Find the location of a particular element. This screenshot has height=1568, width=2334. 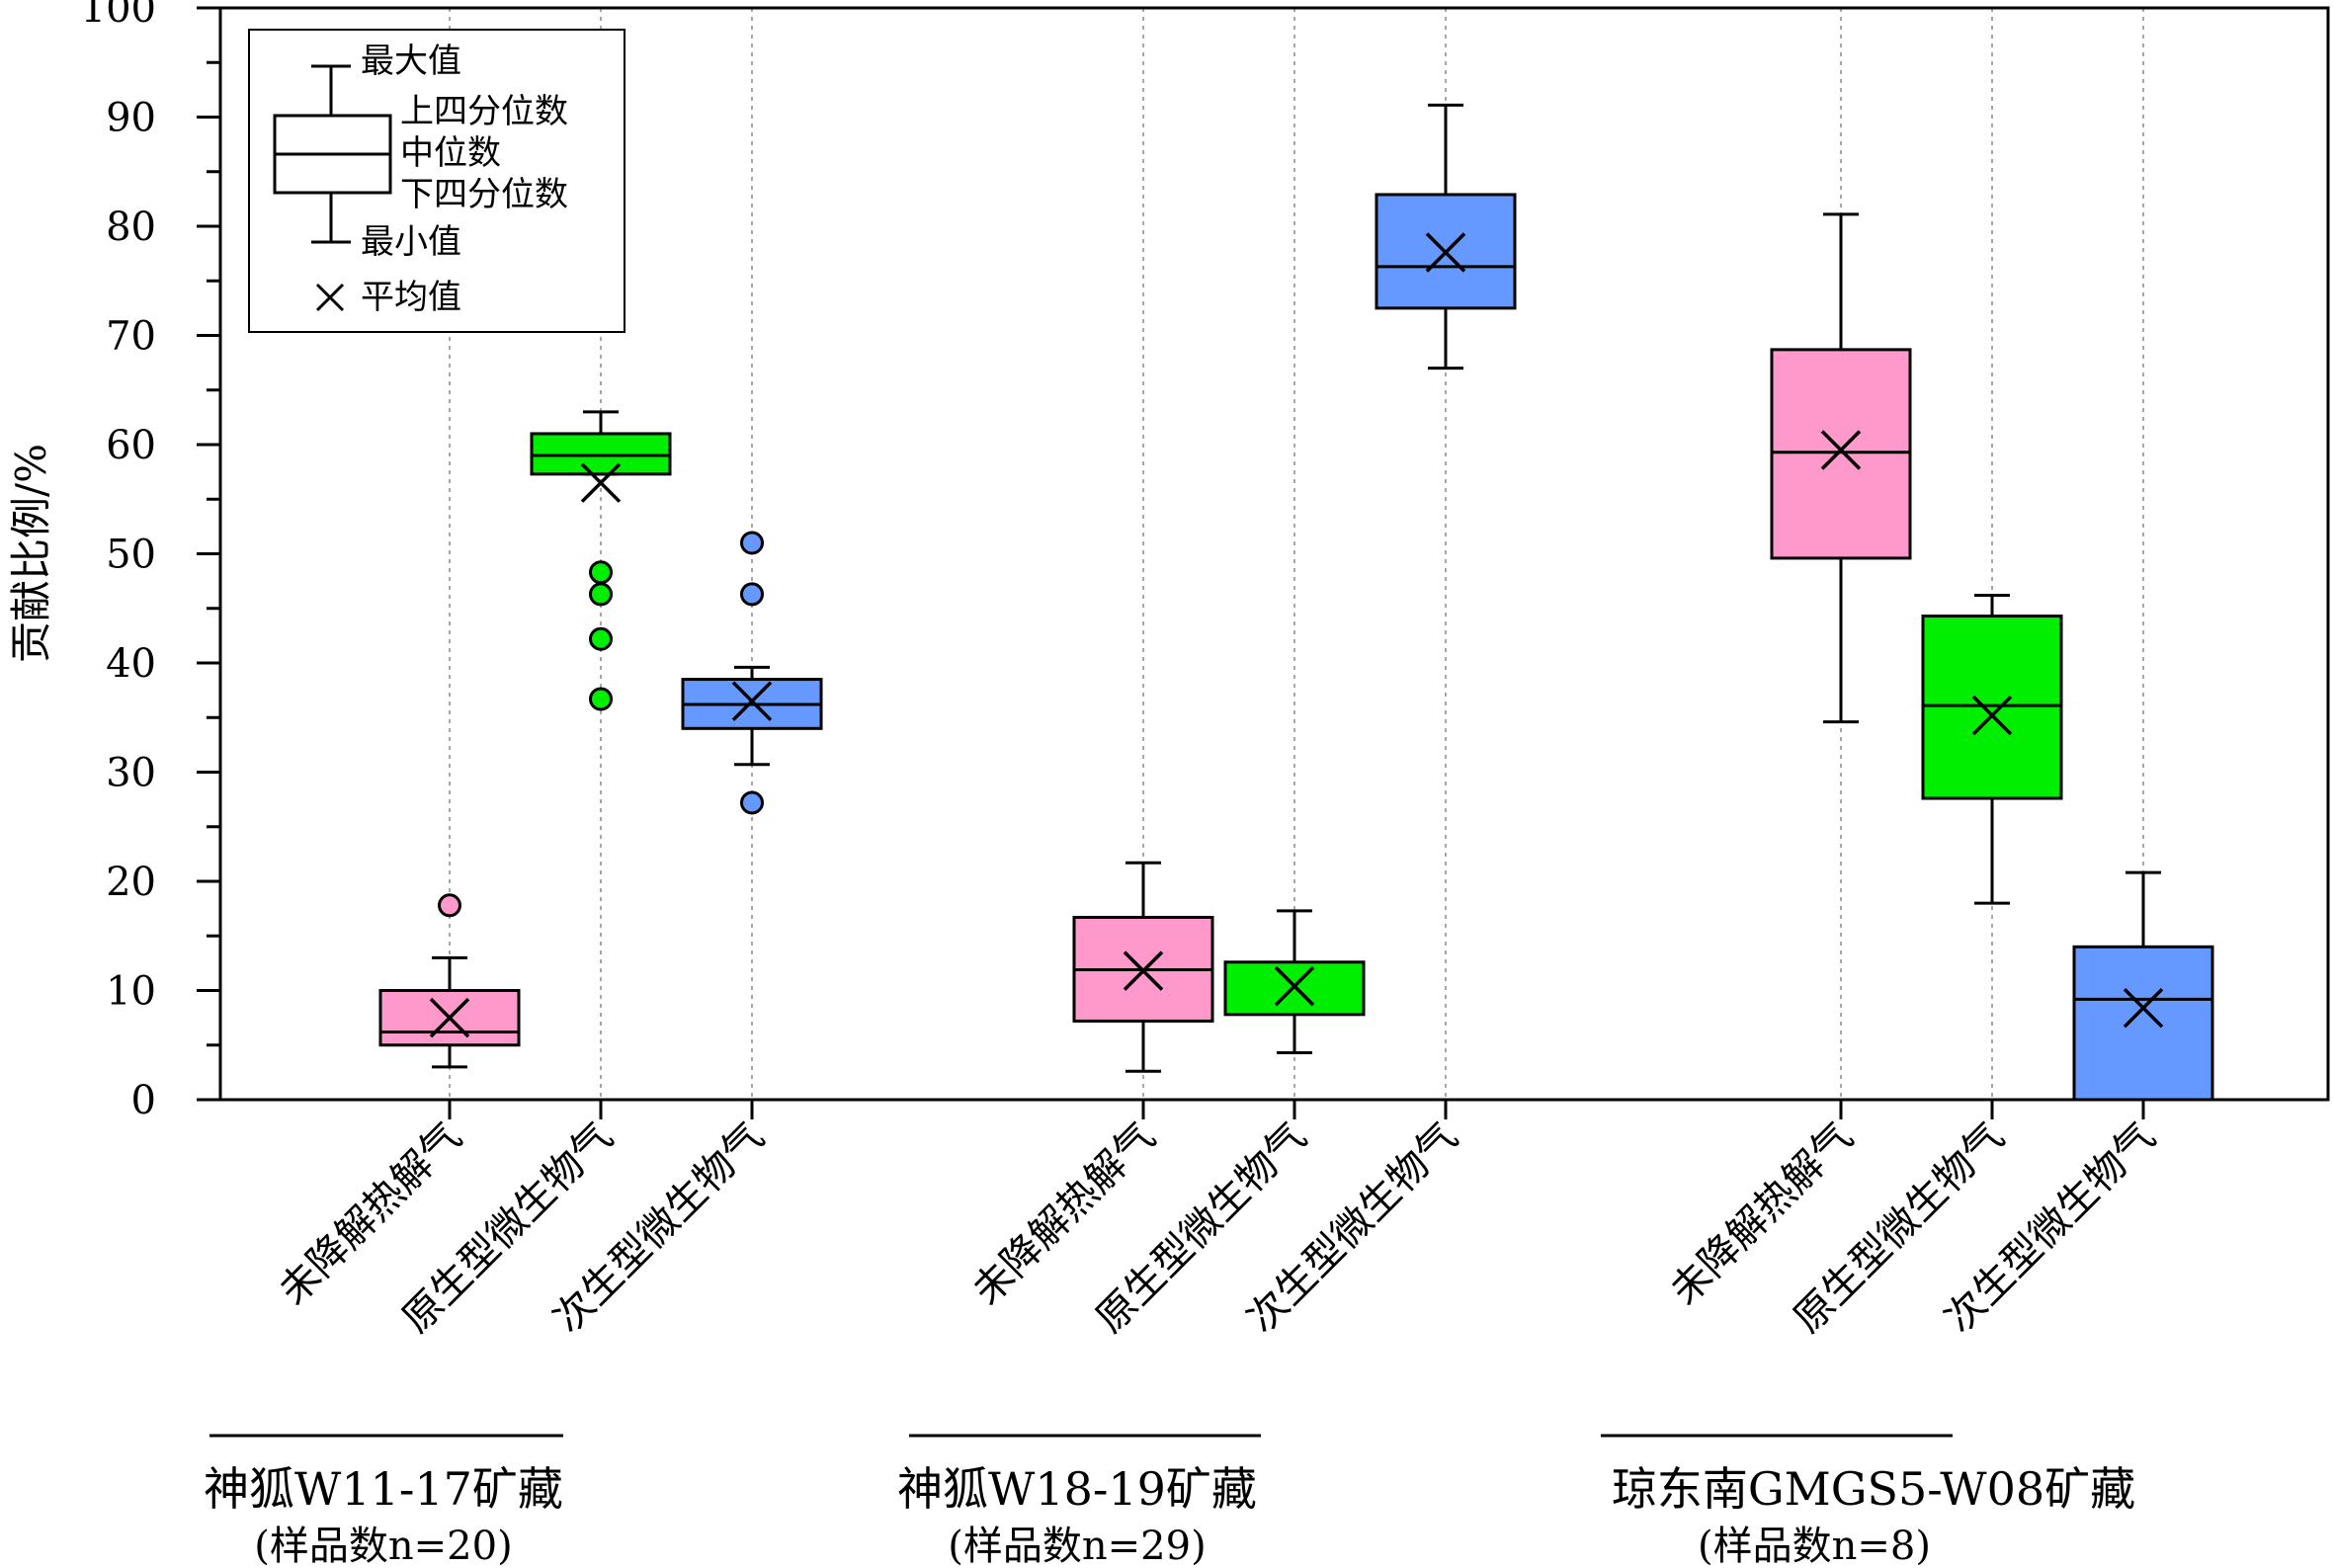

group-sample-count: (样品数n=20) is located at coordinates (383, 1546).